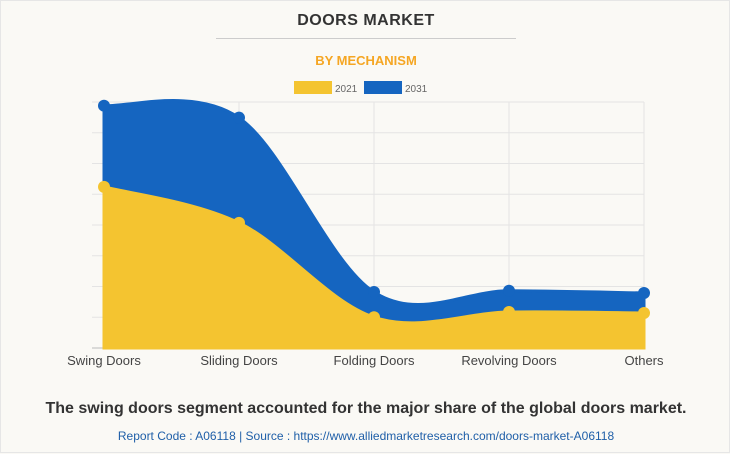 Image resolution: width=730 pixels, height=454 pixels. Describe the element at coordinates (644, 360) in the screenshot. I see `x-tick-label: Others` at that location.